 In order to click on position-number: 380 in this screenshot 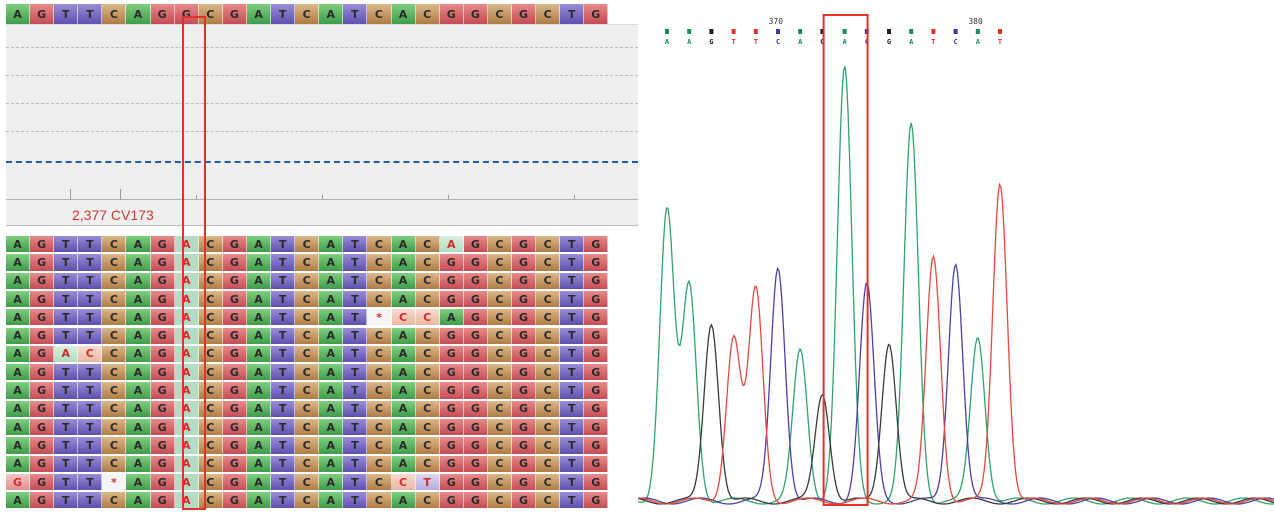, I will do `click(975, 21)`.